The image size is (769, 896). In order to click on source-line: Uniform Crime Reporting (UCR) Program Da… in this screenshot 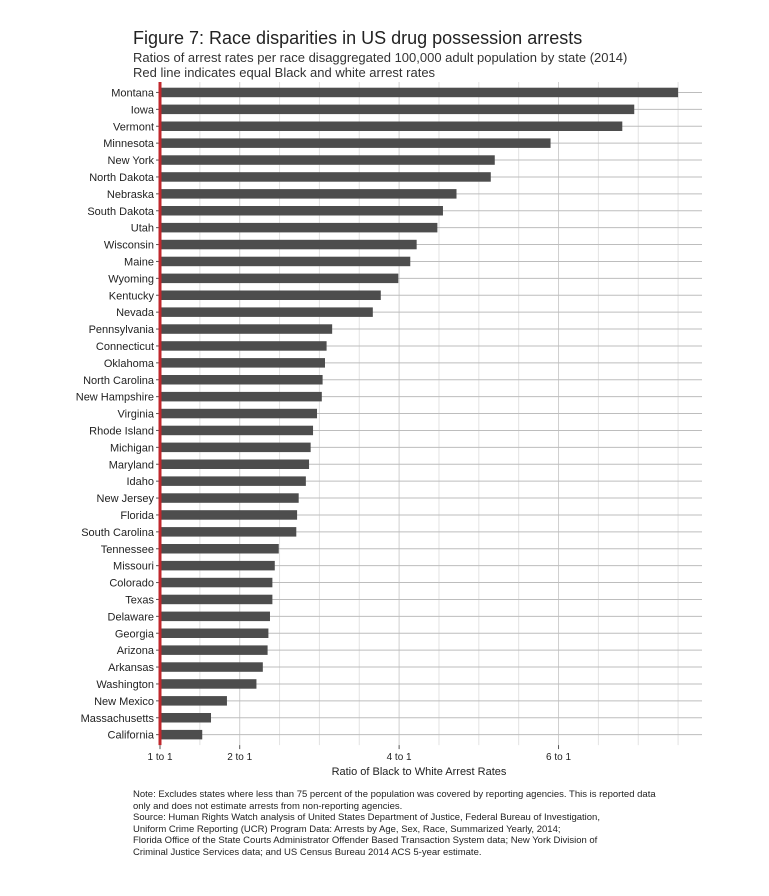, I will do `click(347, 829)`.